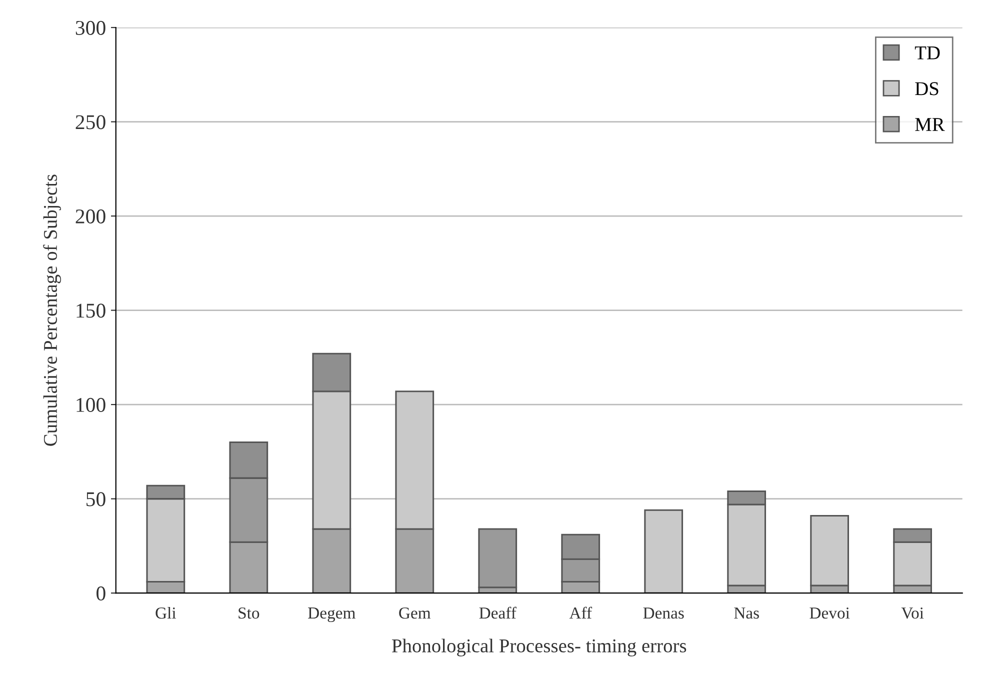  Describe the element at coordinates (91, 405) in the screenshot. I see `y-tick-label: 100` at that location.